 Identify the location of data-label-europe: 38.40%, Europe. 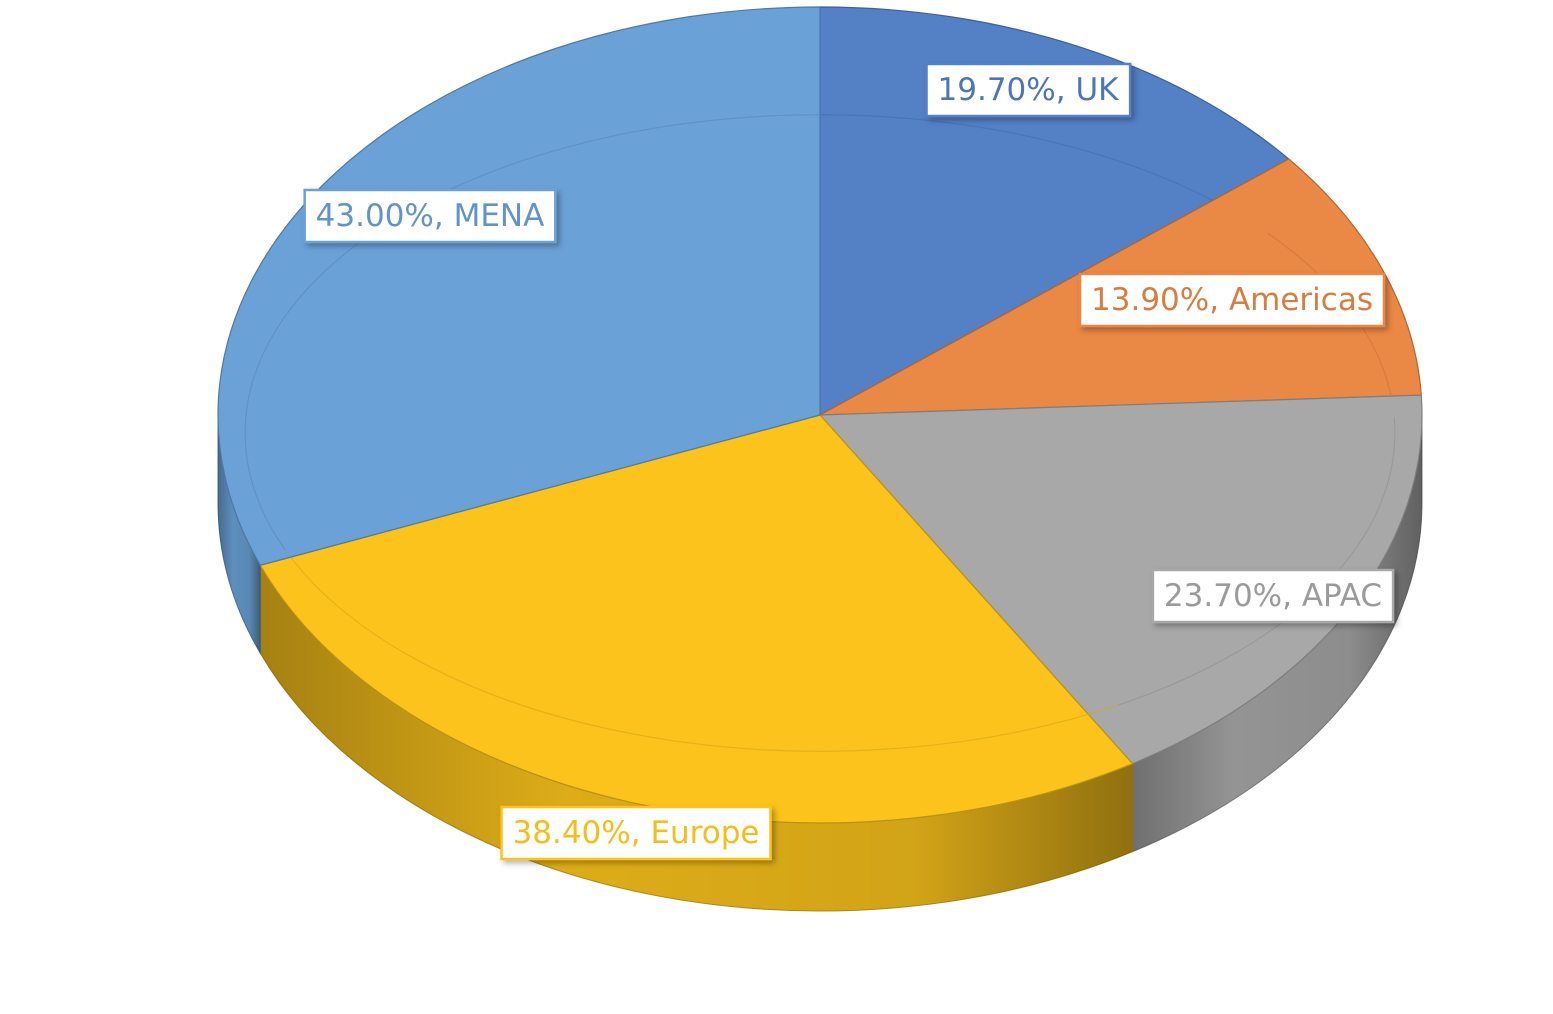
(636, 833).